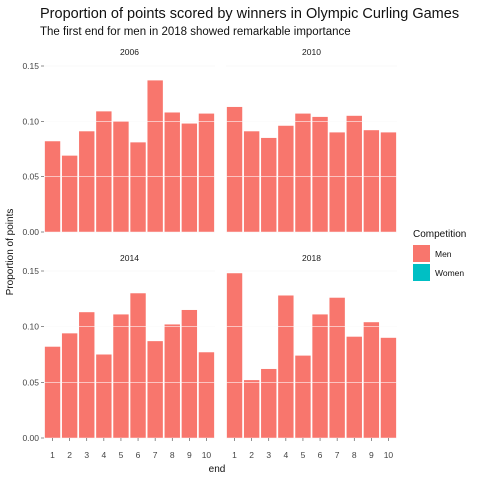 The image size is (480, 485). Describe the element at coordinates (217, 469) in the screenshot. I see `x-axis-title: end` at that location.